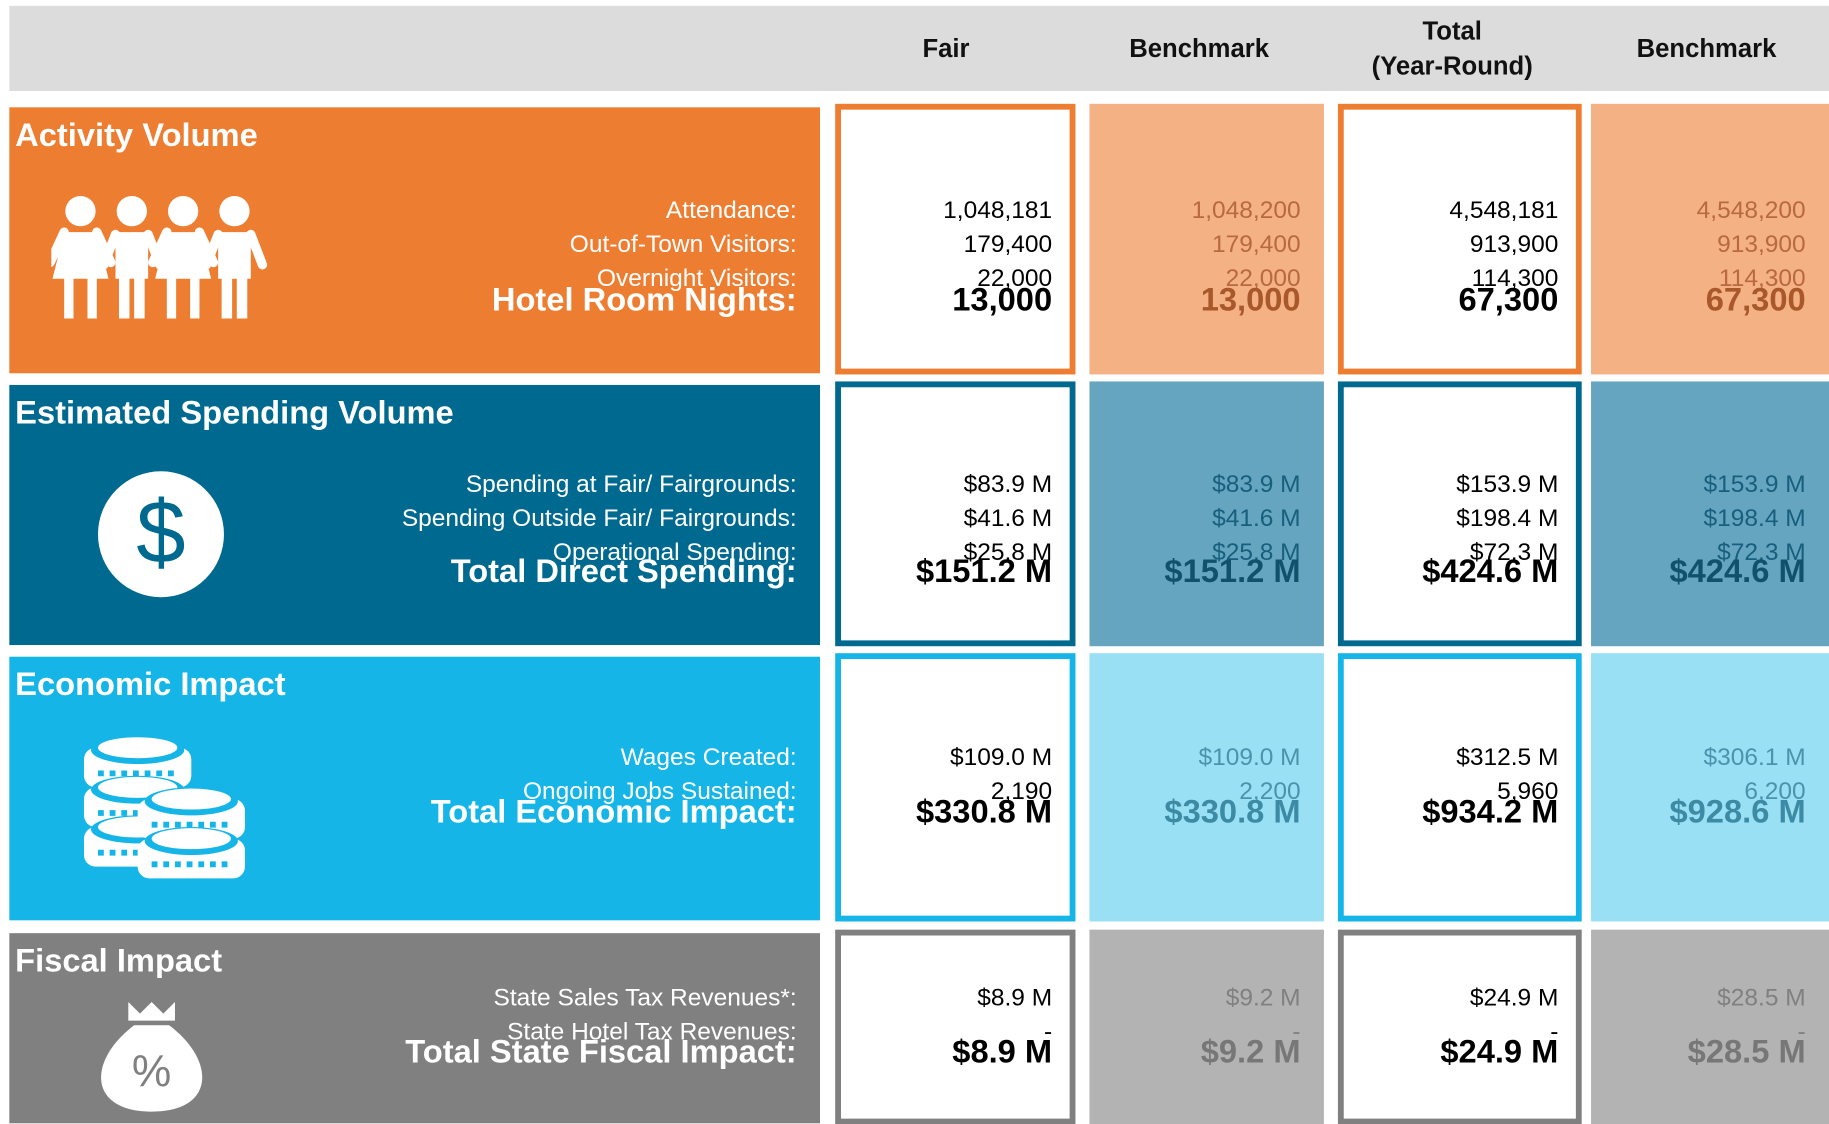  What do you see at coordinates (1737, 811) in the screenshot?
I see `total-value: $928.6 M` at bounding box center [1737, 811].